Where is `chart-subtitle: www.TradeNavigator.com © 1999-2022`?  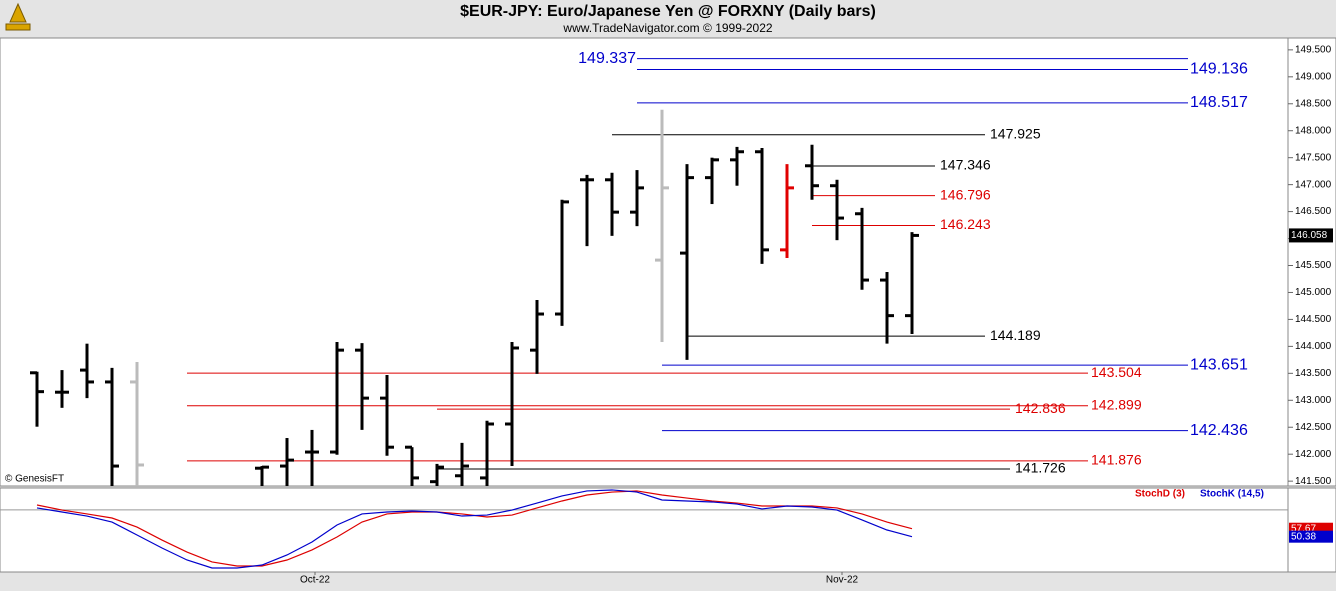
chart-subtitle: www.TradeNavigator.com © 1999-2022 is located at coordinates (667, 28).